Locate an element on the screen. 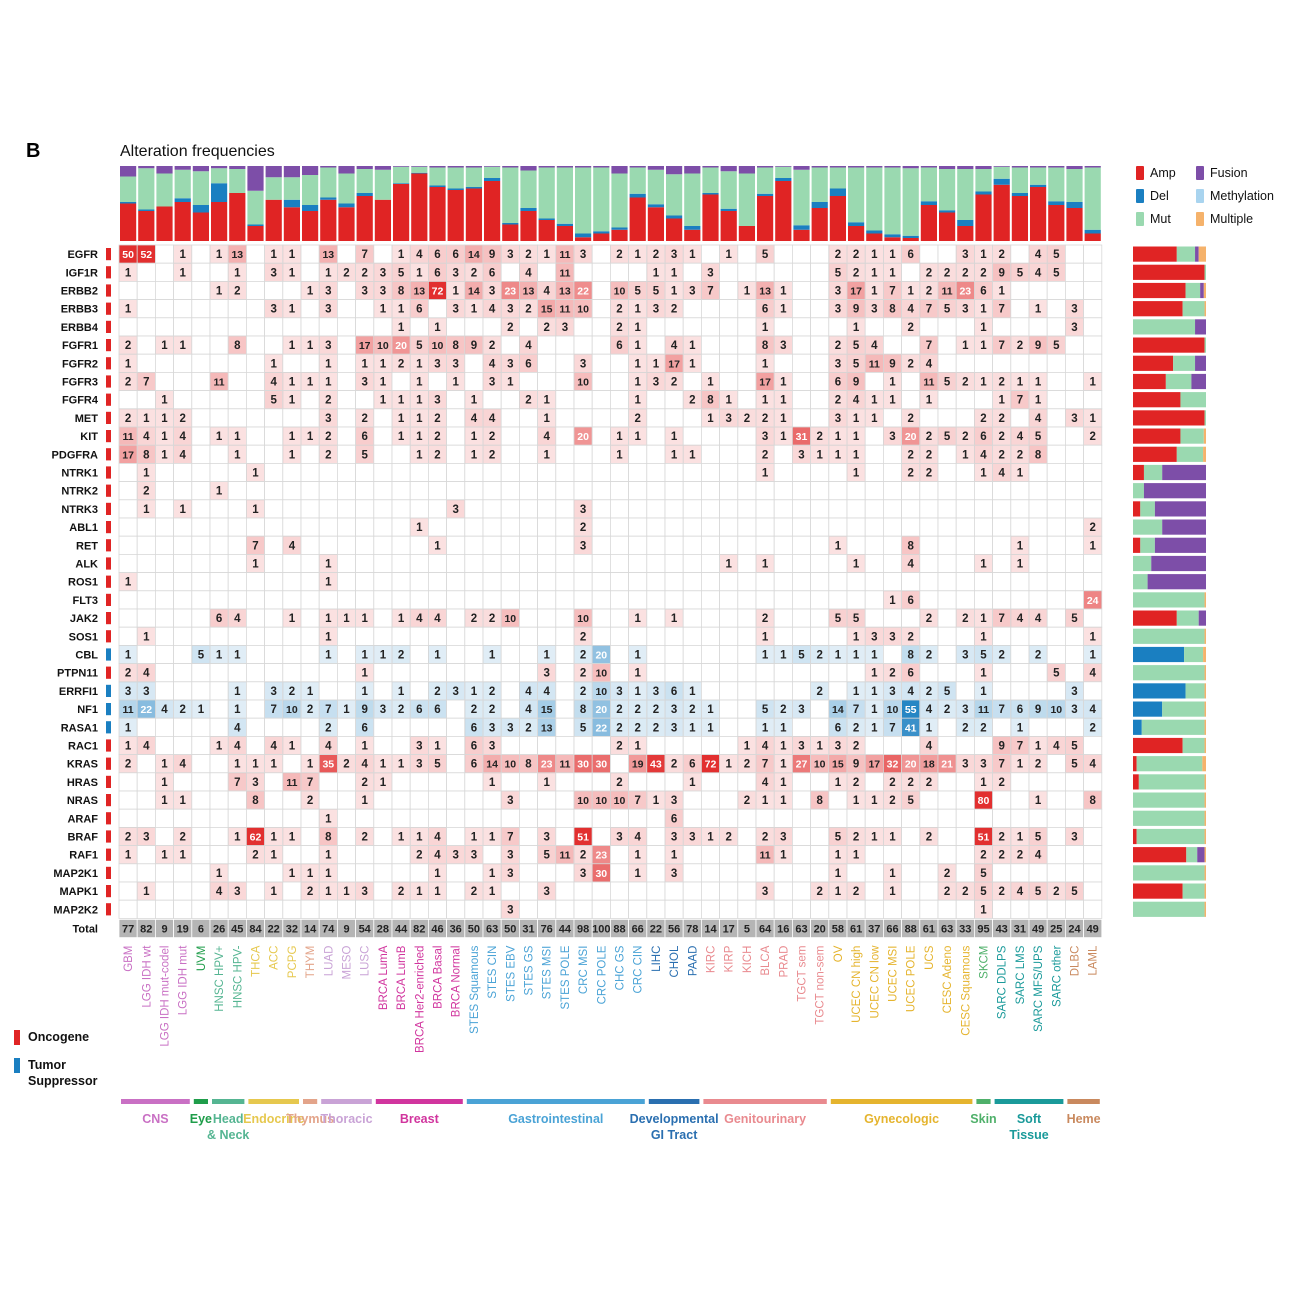 This screenshot has width=1291, height=1291. group-label: Heme is located at coordinates (1084, 1119).